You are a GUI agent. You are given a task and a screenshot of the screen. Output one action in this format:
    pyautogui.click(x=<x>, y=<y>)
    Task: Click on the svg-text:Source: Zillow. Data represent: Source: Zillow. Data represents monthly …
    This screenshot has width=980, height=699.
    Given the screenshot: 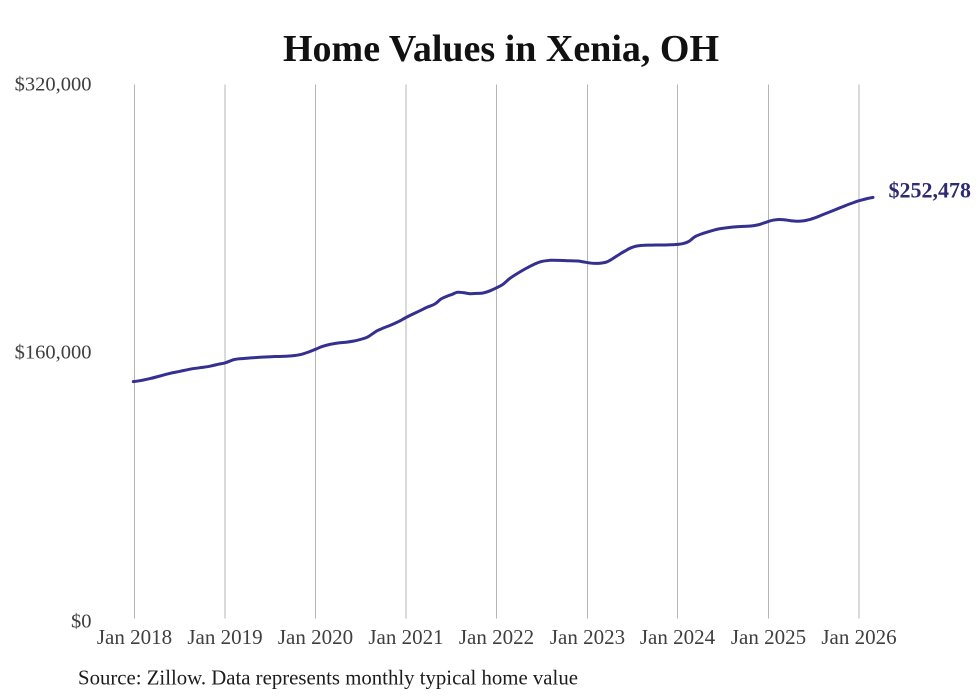 What is the action you would take?
    pyautogui.click(x=328, y=678)
    